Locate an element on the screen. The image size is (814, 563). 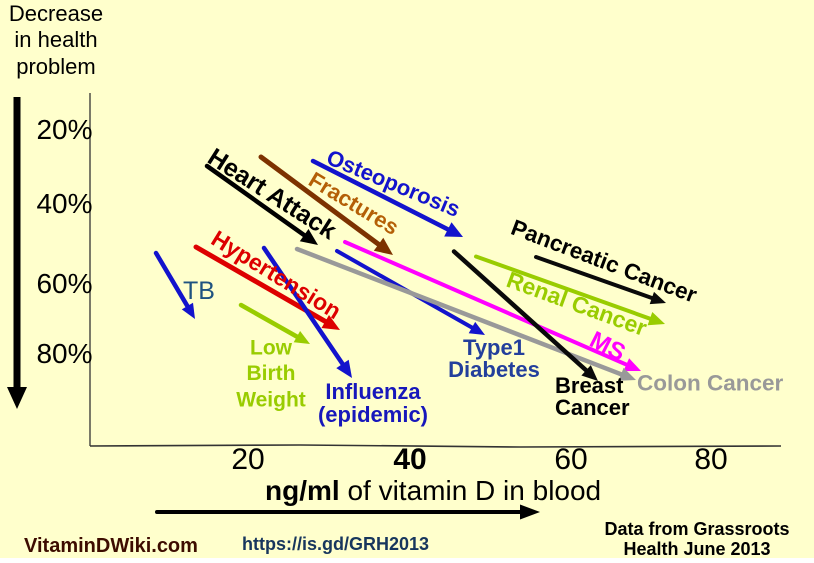
svg-text: Colon Cancer is located at coordinates (710, 383).